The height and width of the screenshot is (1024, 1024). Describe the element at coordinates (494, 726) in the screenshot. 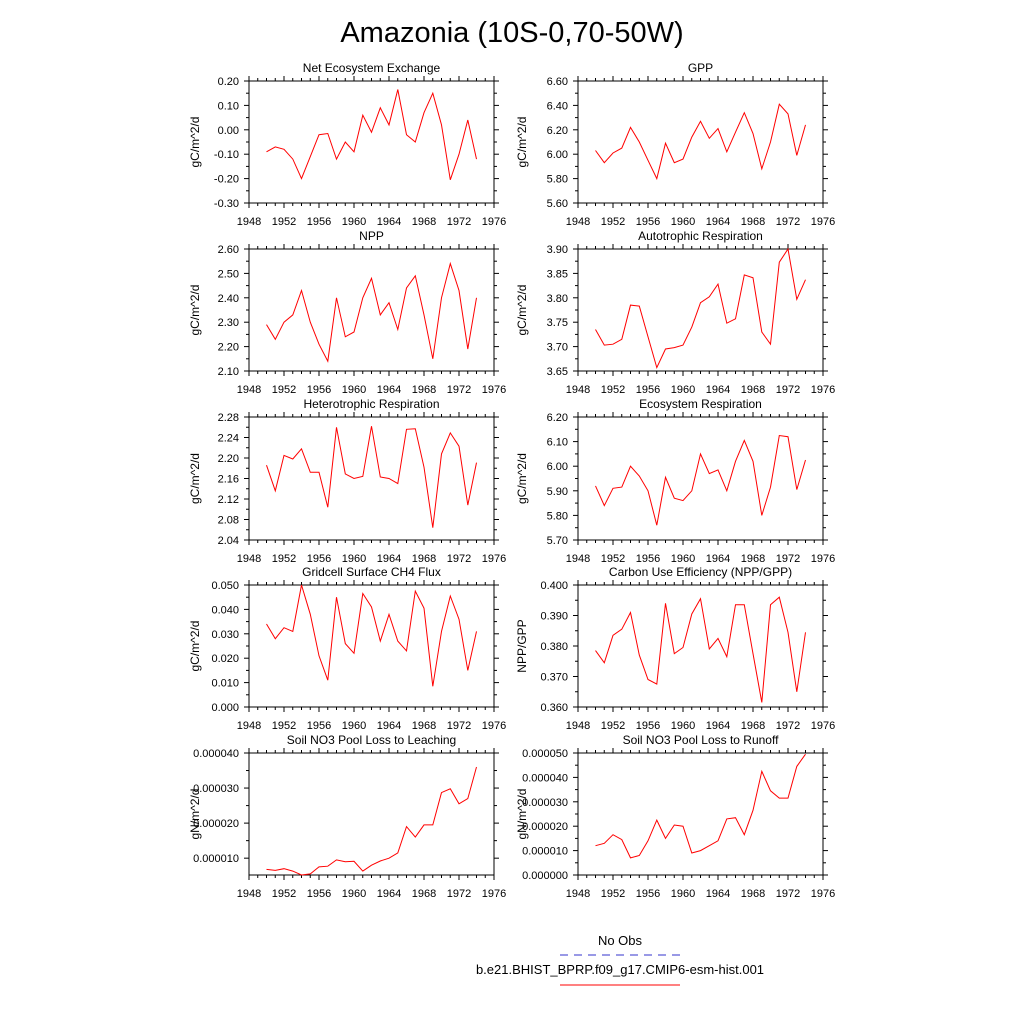

I see `chart-7-xtick-label: 1976` at that location.